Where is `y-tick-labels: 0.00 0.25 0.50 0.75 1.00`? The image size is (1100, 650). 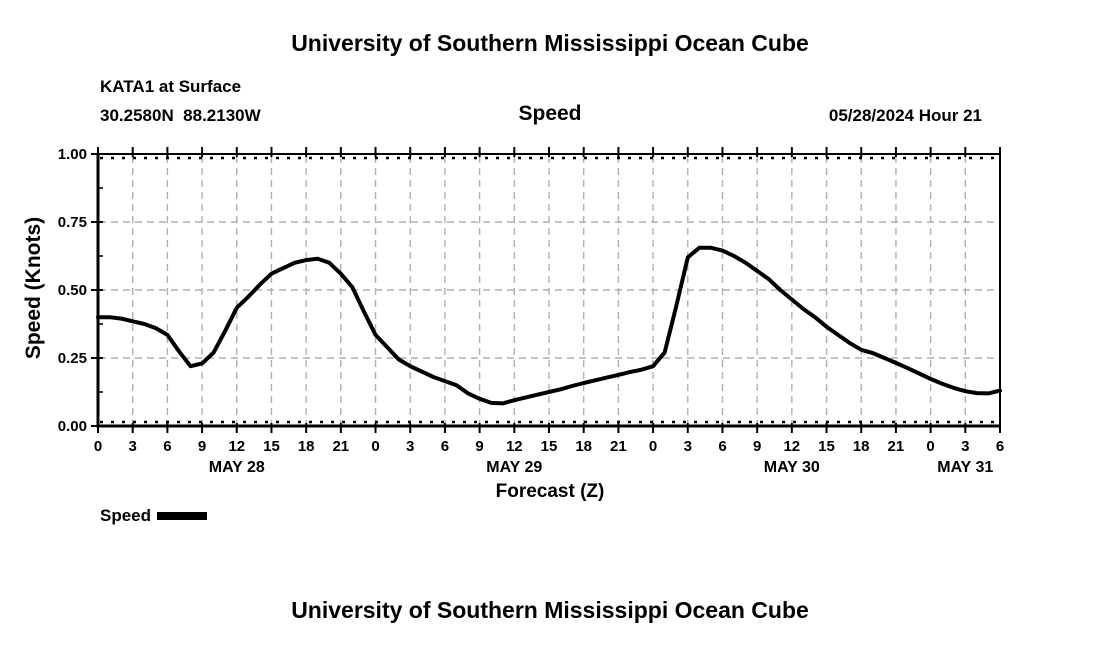
y-tick-labels: 0.00 0.25 0.50 0.75 1.00 is located at coordinates (72, 290).